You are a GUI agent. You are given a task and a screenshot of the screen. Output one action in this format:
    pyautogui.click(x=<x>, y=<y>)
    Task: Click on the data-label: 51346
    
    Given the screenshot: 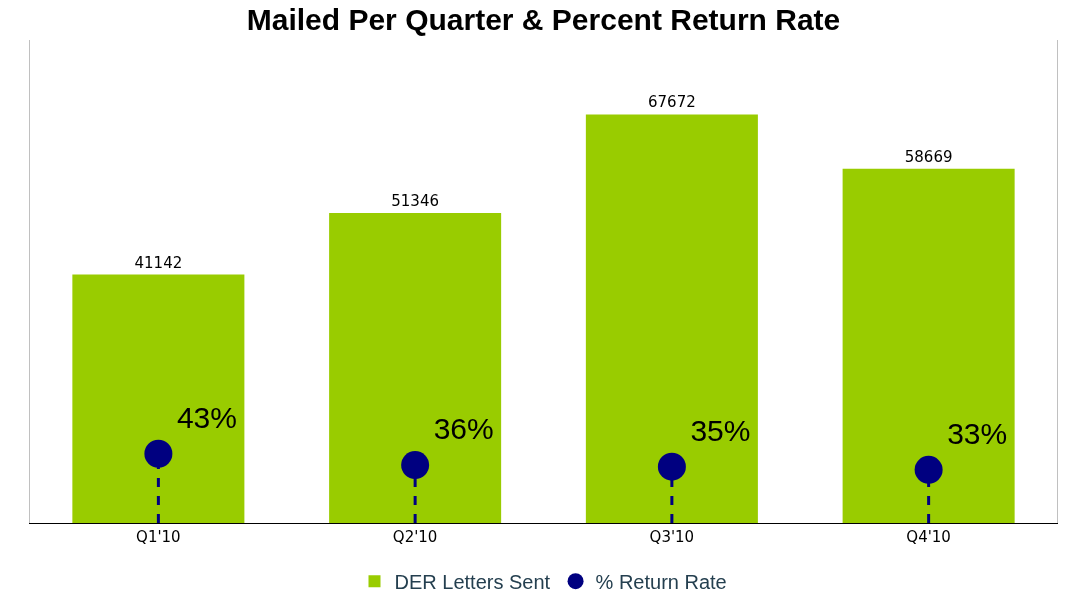 What is the action you would take?
    pyautogui.click(x=415, y=201)
    